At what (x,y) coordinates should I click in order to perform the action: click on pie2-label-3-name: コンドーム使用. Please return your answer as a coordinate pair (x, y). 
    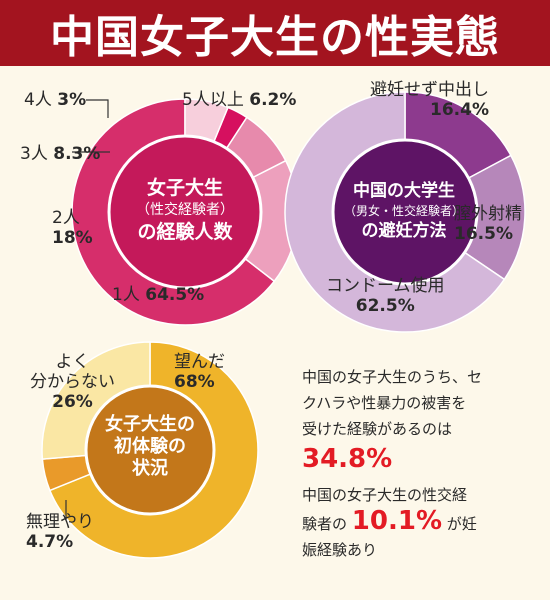
    Looking at the image, I should click on (385, 286).